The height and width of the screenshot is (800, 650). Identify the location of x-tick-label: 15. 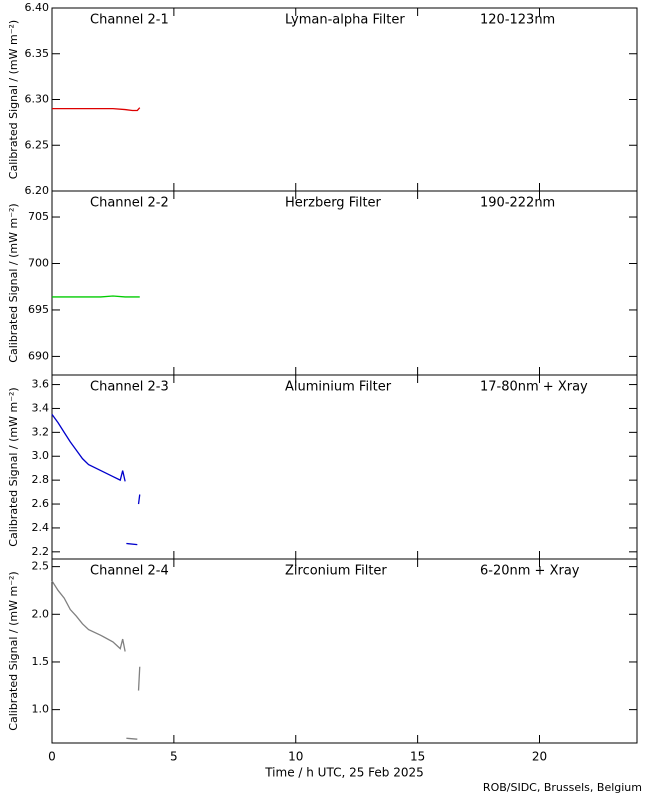
(417, 757).